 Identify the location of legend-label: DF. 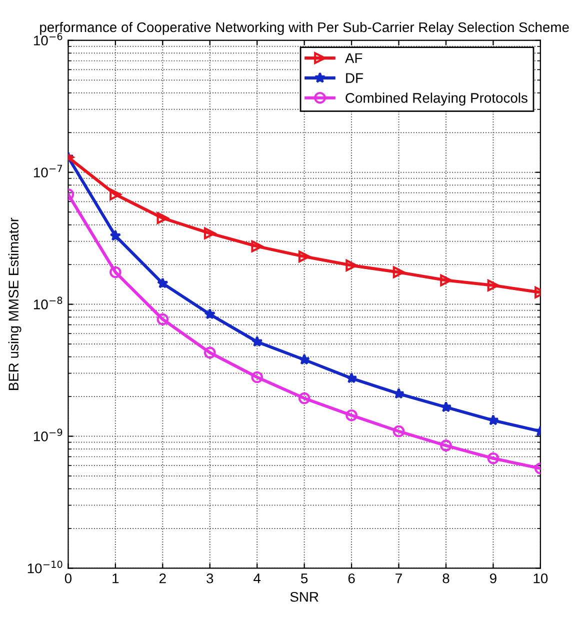
(354, 78).